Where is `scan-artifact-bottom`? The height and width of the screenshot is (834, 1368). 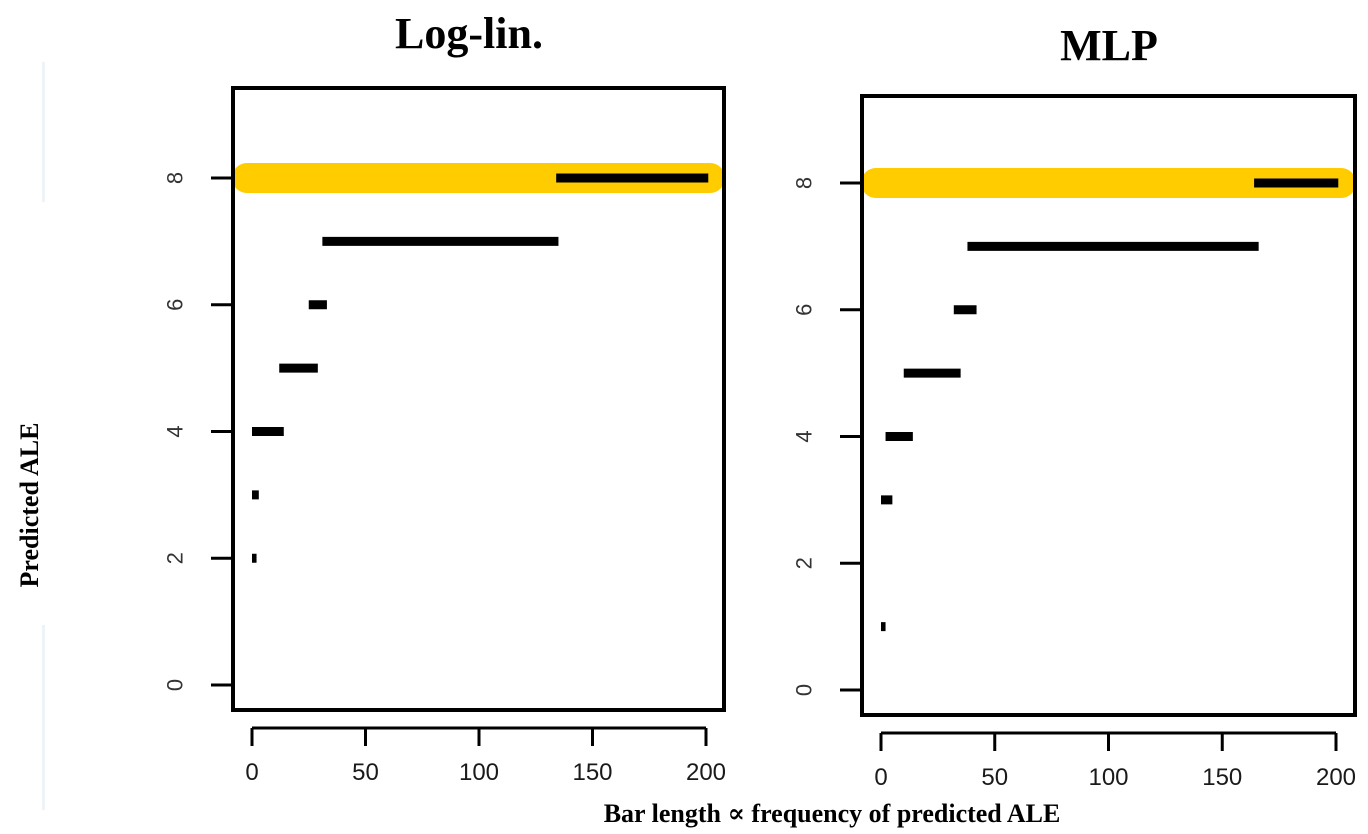 scan-artifact-bottom is located at coordinates (43, 717).